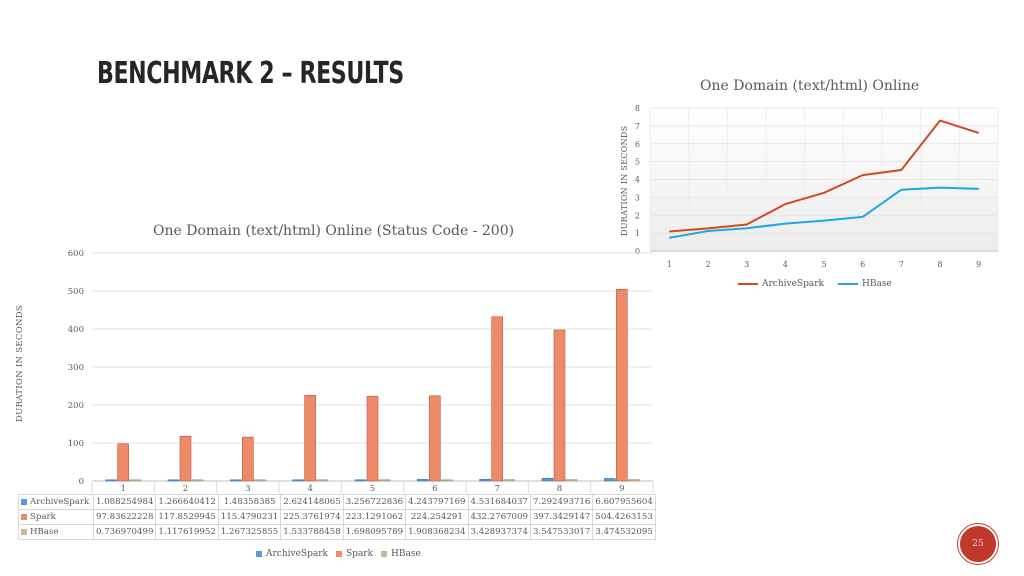 The height and width of the screenshot is (576, 1024). What do you see at coordinates (187, 502) in the screenshot?
I see `table-cell: 1.266640412` at bounding box center [187, 502].